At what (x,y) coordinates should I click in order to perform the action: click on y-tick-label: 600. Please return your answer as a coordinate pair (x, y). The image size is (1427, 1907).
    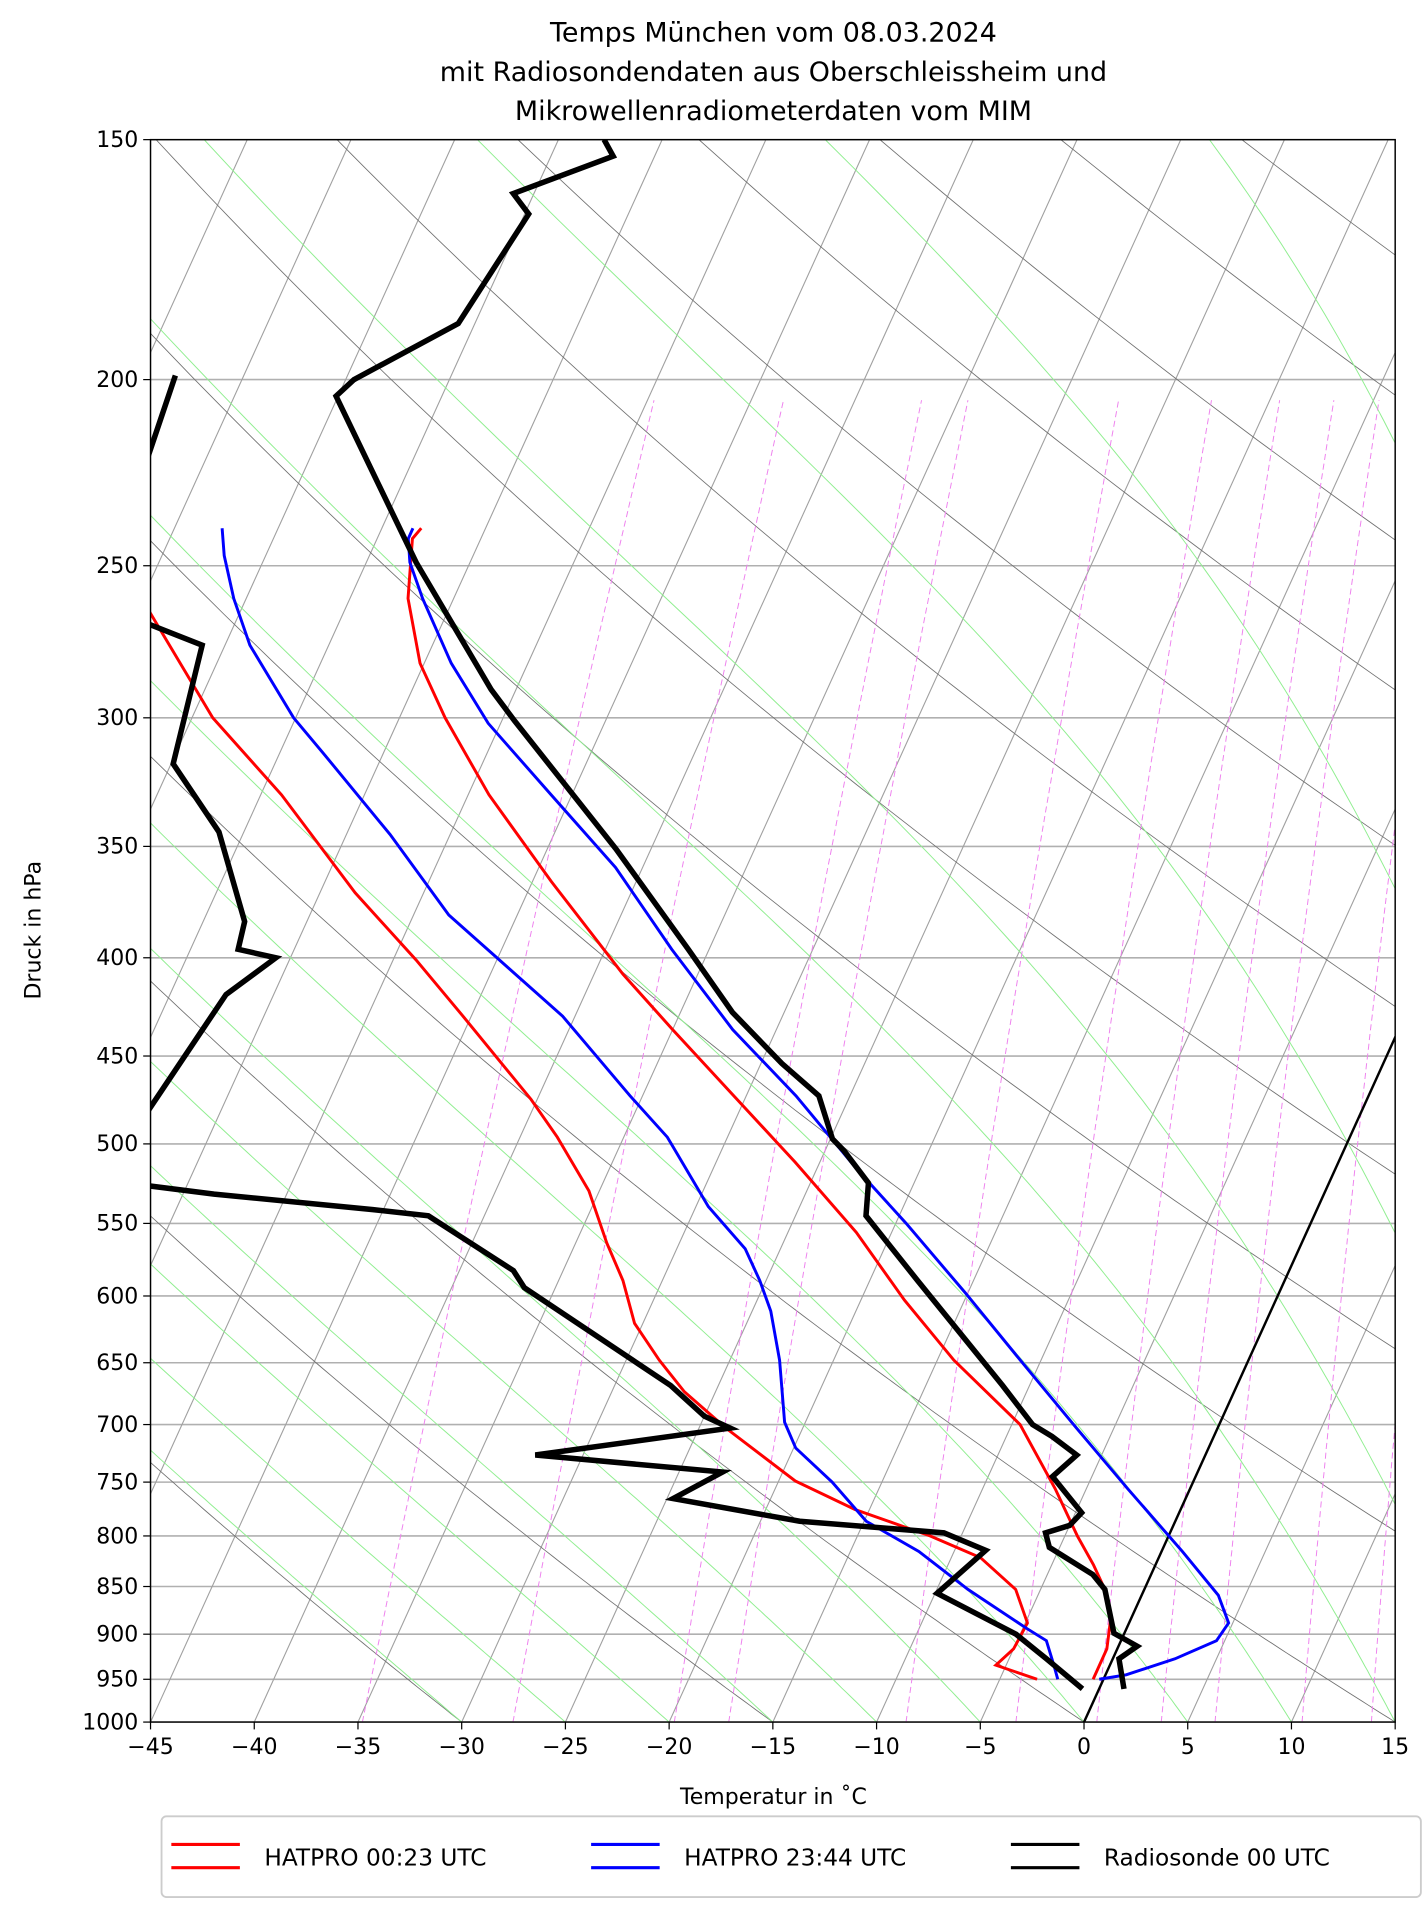
    Looking at the image, I should click on (117, 1296).